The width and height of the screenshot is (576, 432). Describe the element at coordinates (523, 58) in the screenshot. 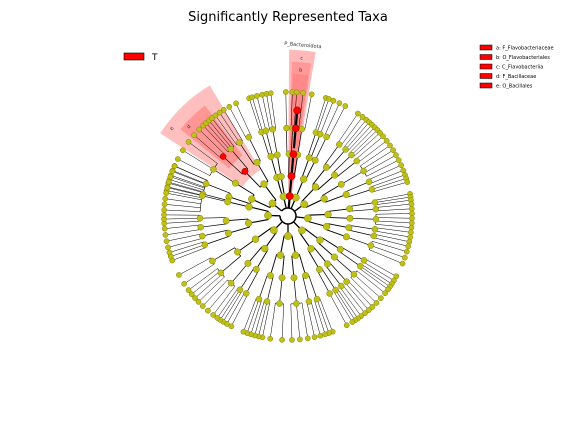

I see `clade-legend-entry-b: b: O_Flavobacteriales` at that location.